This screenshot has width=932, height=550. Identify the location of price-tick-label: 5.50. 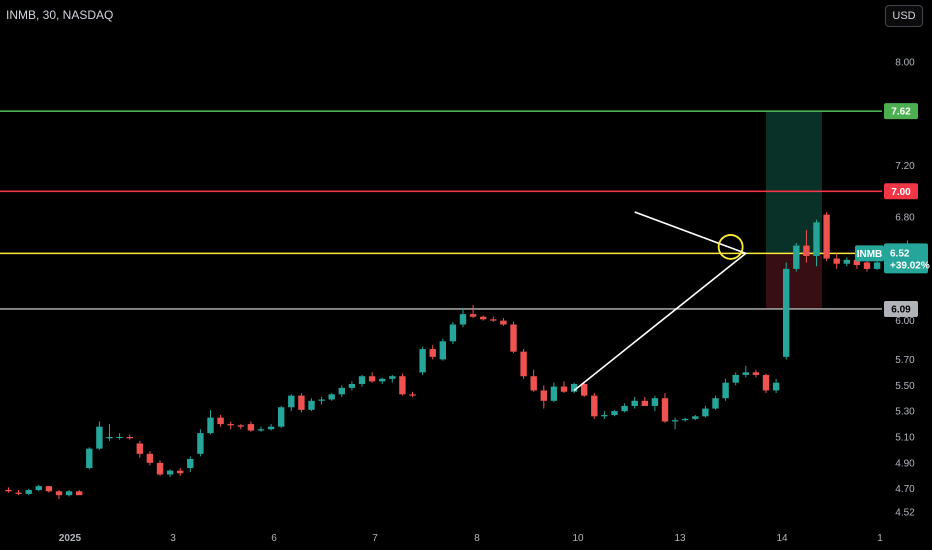
(905, 386).